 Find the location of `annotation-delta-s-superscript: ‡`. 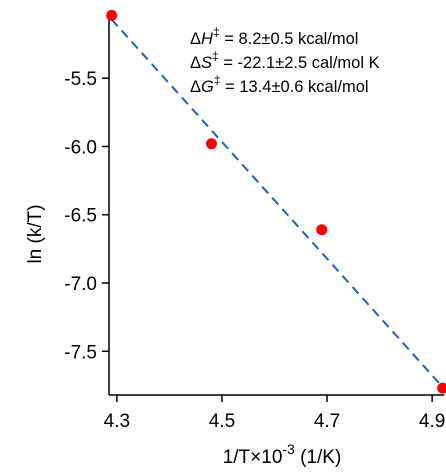

annotation-delta-s-superscript: ‡ is located at coordinates (215, 56).